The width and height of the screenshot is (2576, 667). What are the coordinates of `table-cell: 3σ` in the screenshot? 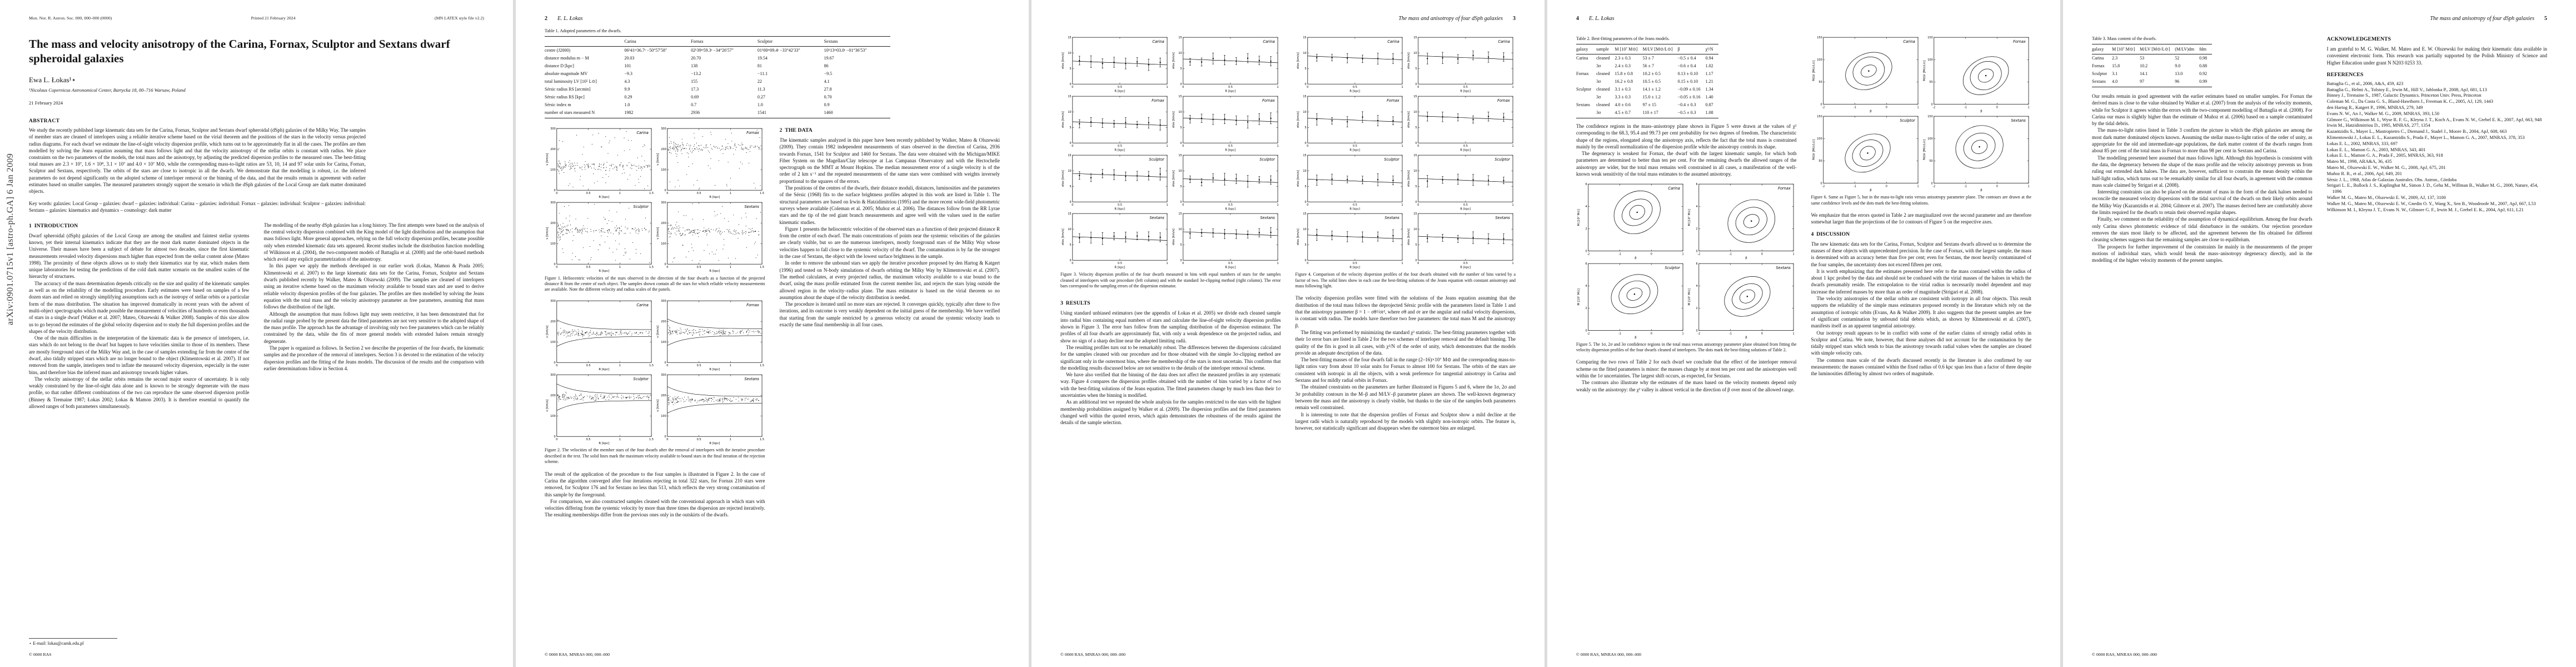 It's located at (1598, 81).